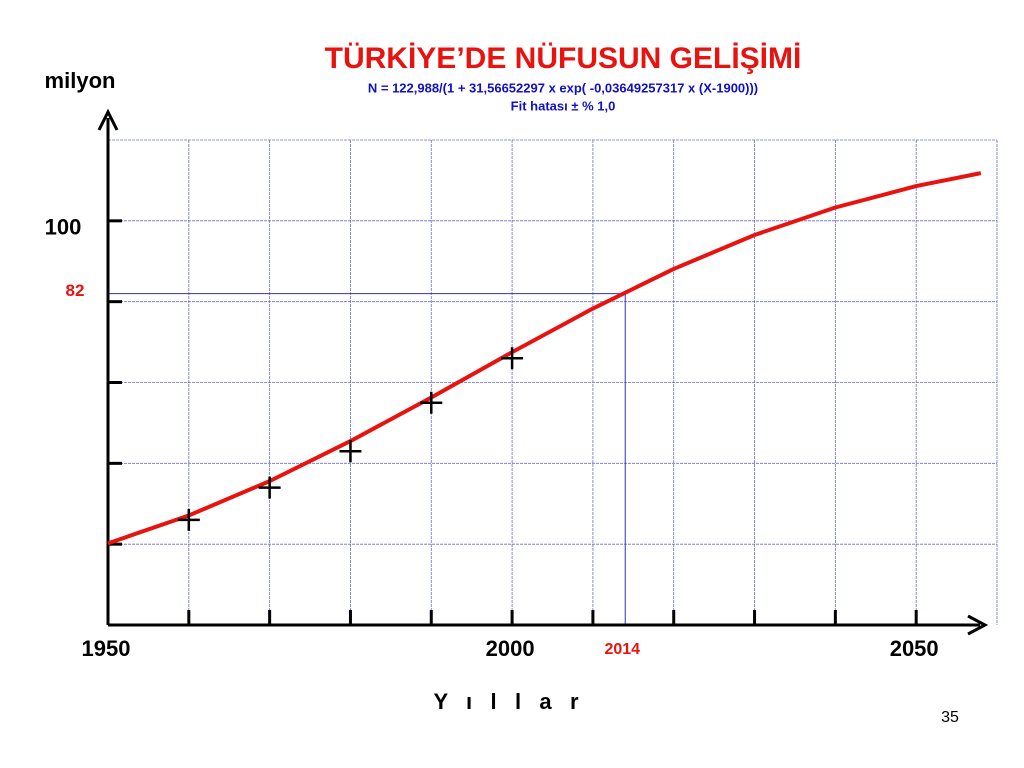 The width and height of the screenshot is (1024, 768). What do you see at coordinates (950, 717) in the screenshot?
I see `page-number: 35` at bounding box center [950, 717].